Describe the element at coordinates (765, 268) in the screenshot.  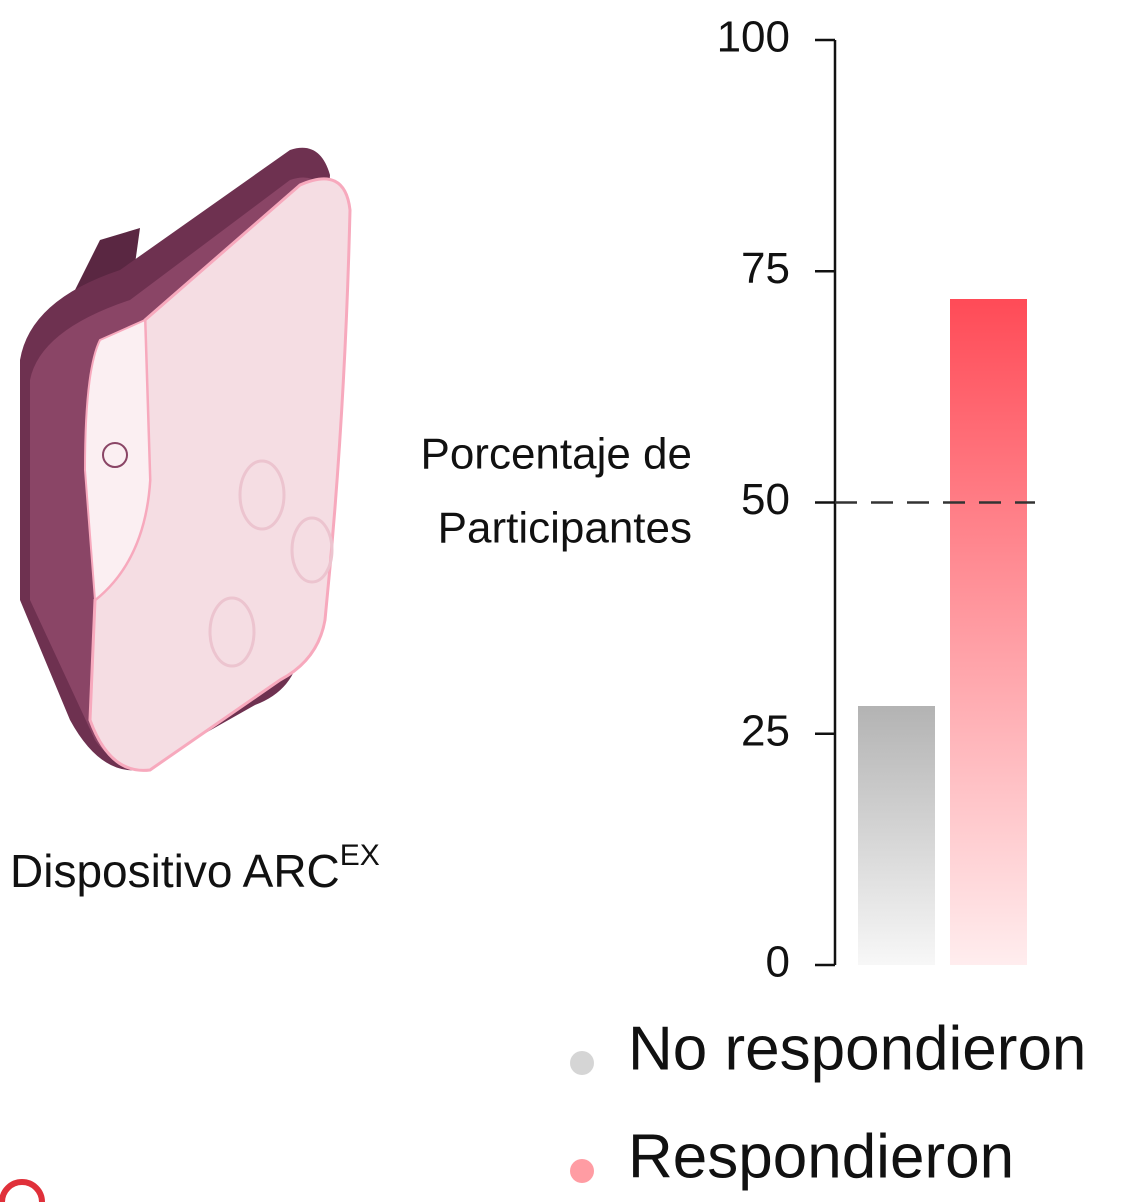
I see `y-tick-label: 75` at that location.